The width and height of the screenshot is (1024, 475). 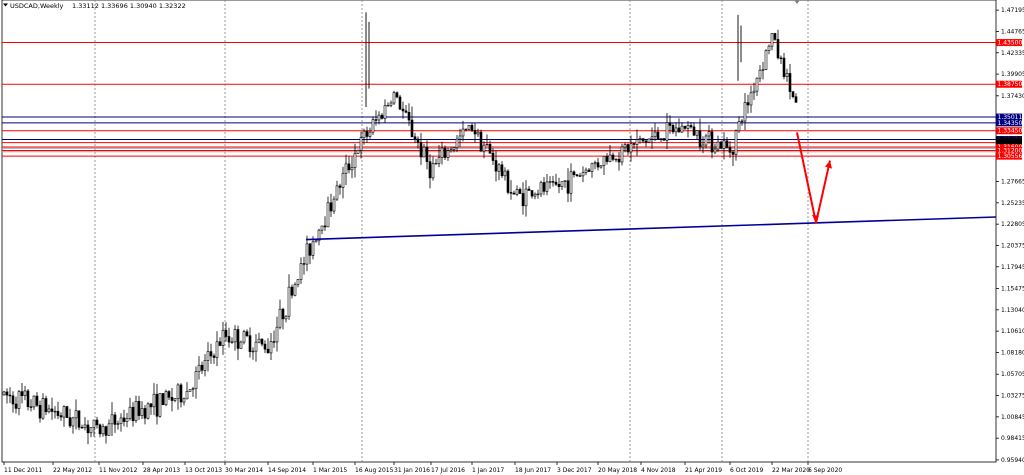 What do you see at coordinates (1012, 374) in the screenshot?
I see `y-tick-label: 1.05705` at bounding box center [1012, 374].